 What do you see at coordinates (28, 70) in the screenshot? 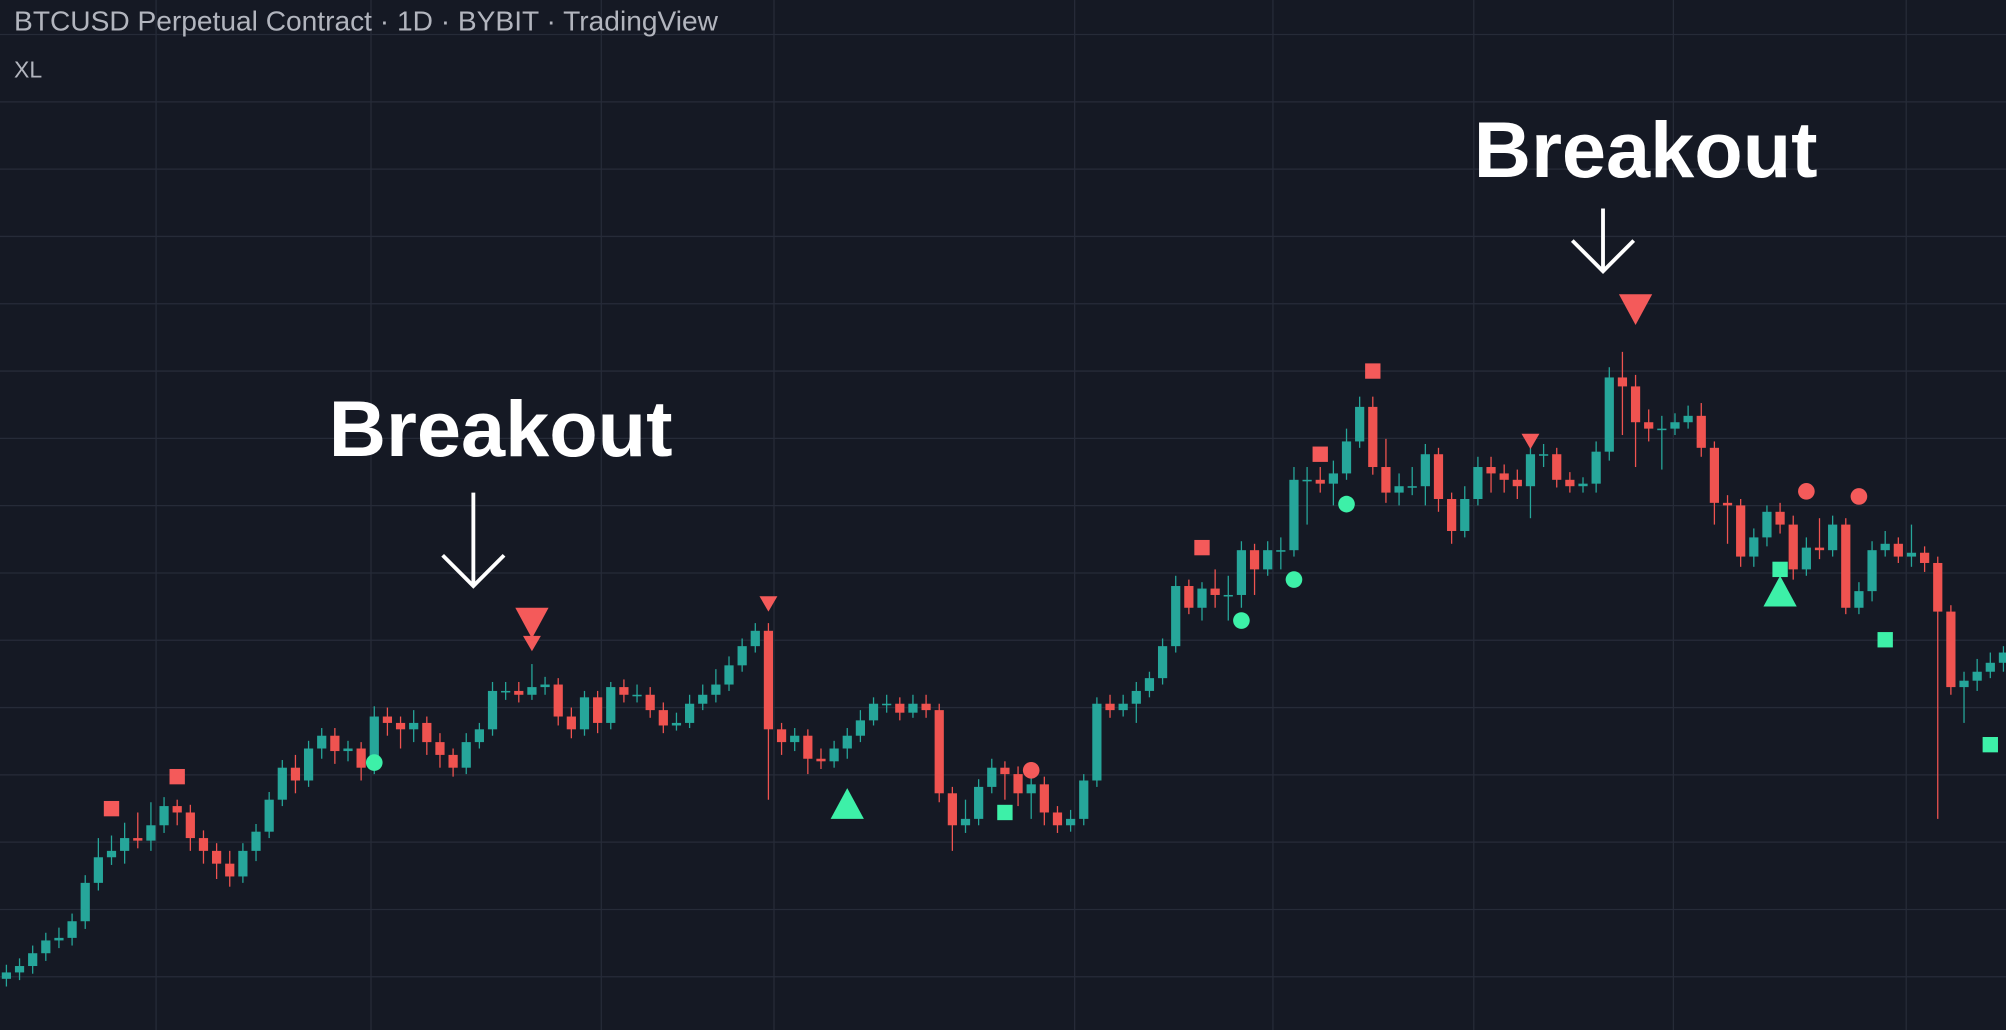
I see `chart-subtitle: XL` at bounding box center [28, 70].